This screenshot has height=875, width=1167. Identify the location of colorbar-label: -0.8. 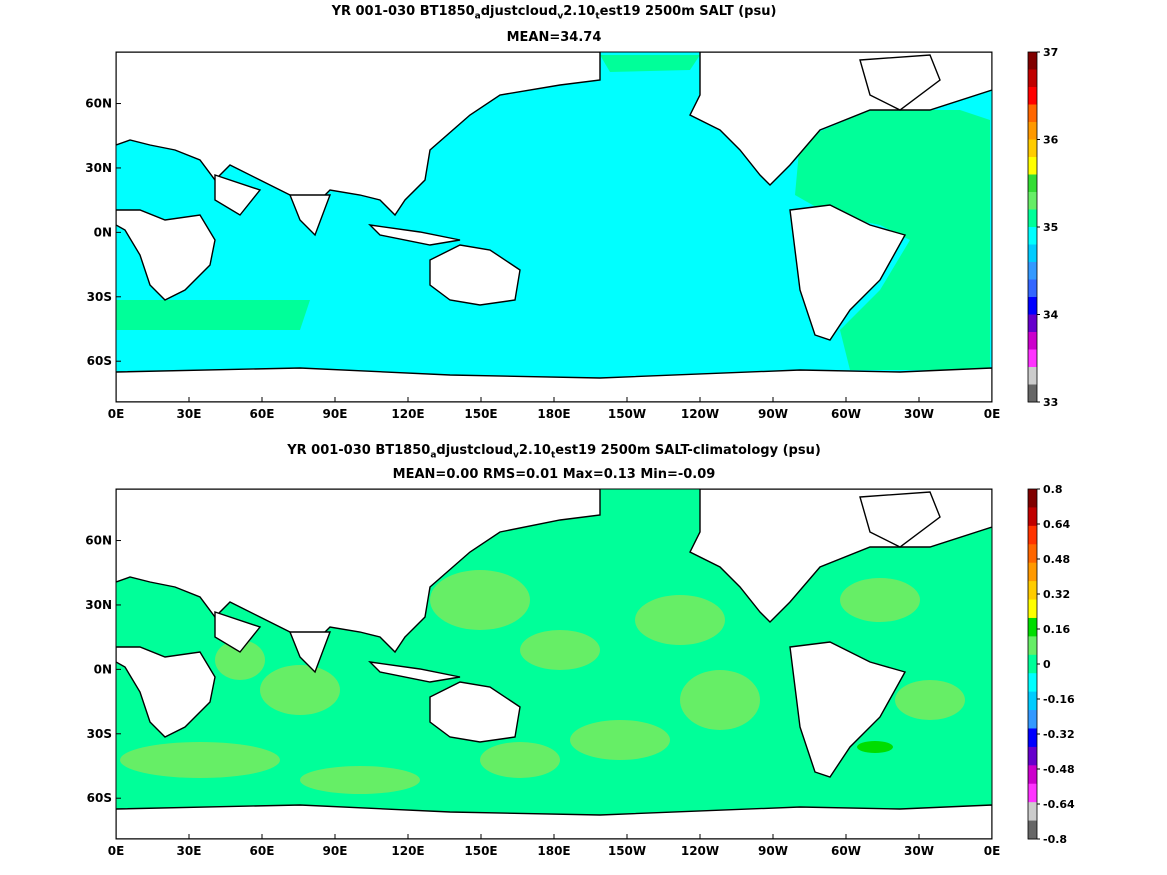
(1055, 839).